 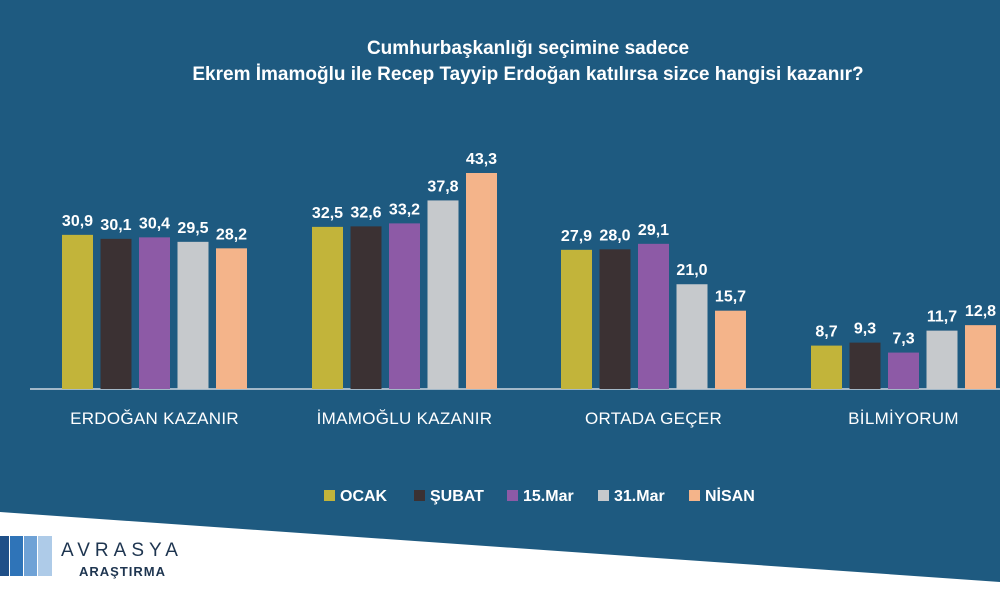 I want to click on data-label-1-5: 28,2, so click(x=231, y=234).